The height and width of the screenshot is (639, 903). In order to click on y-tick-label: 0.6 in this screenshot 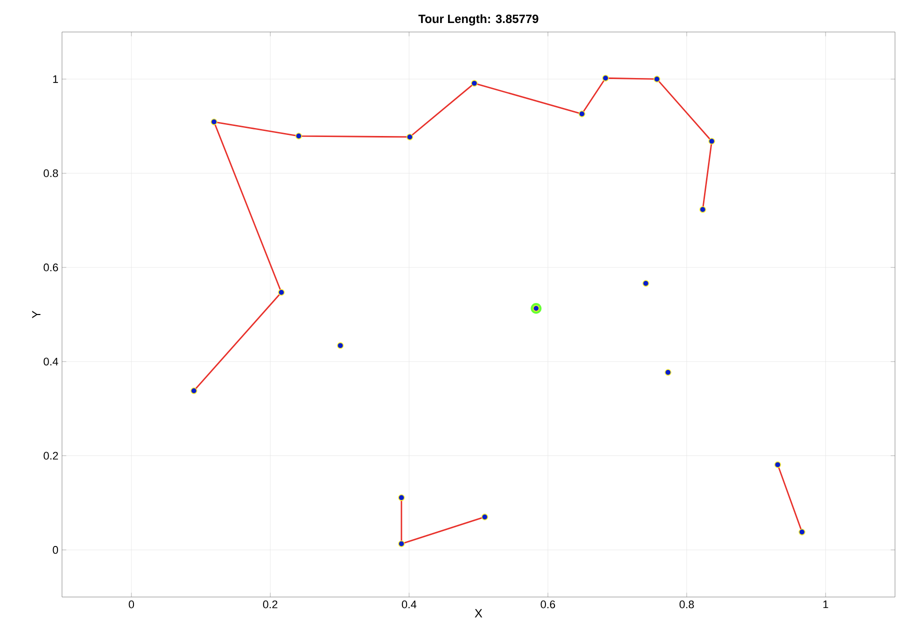, I will do `click(51, 268)`.